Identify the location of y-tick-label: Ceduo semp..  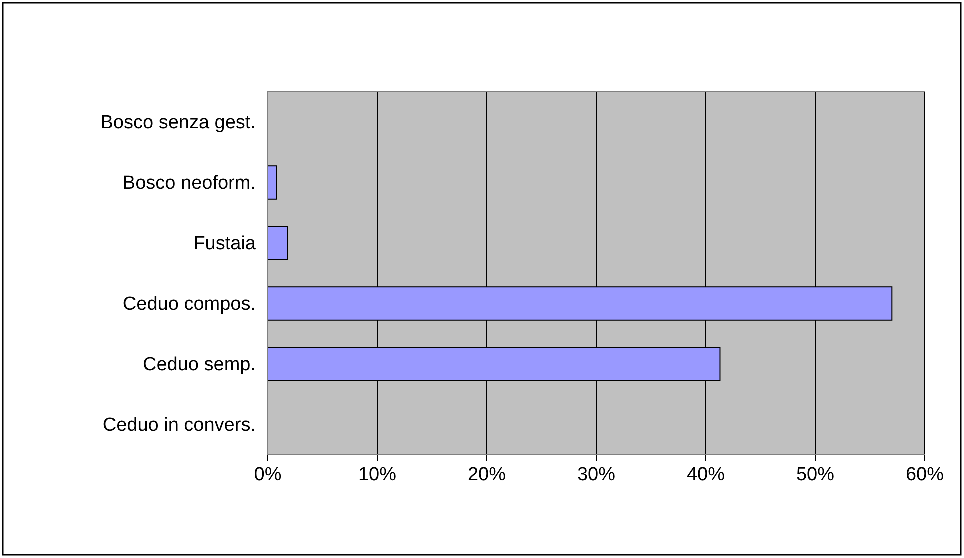
(199, 365).